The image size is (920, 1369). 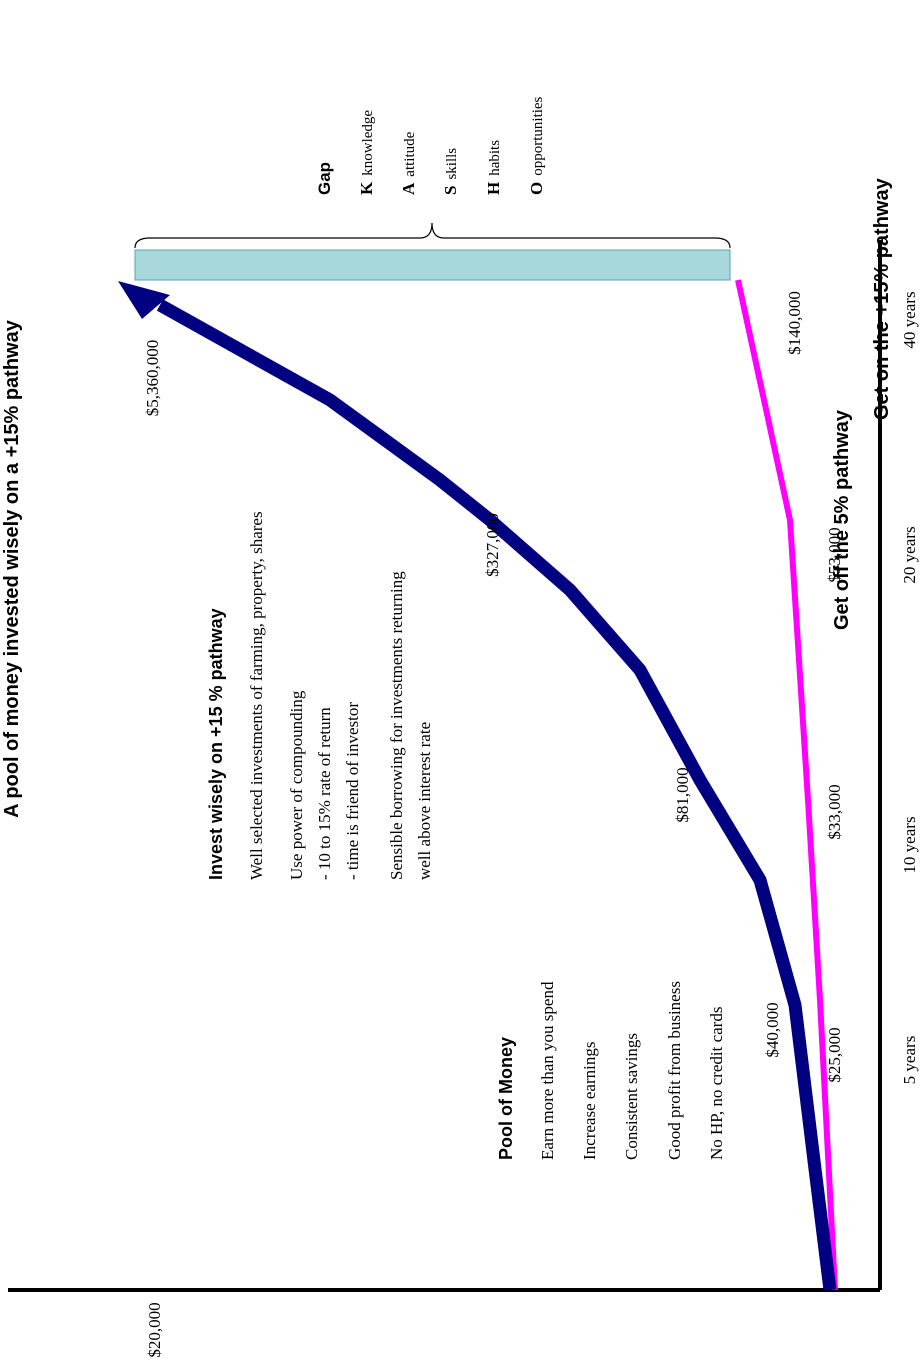 I want to click on gap-word: knowledge, so click(x=368, y=143).